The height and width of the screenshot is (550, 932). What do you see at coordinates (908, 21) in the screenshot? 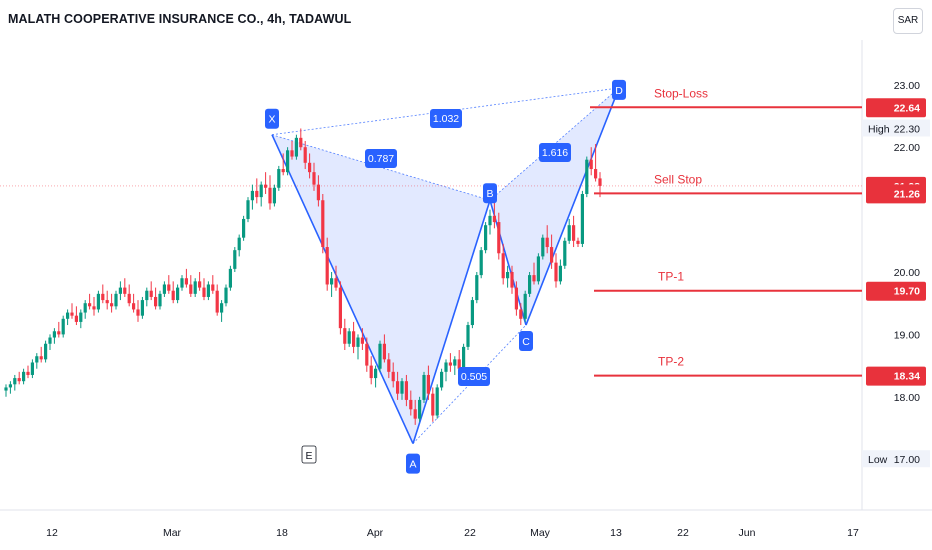
I see `currency-button: SAR` at bounding box center [908, 21].